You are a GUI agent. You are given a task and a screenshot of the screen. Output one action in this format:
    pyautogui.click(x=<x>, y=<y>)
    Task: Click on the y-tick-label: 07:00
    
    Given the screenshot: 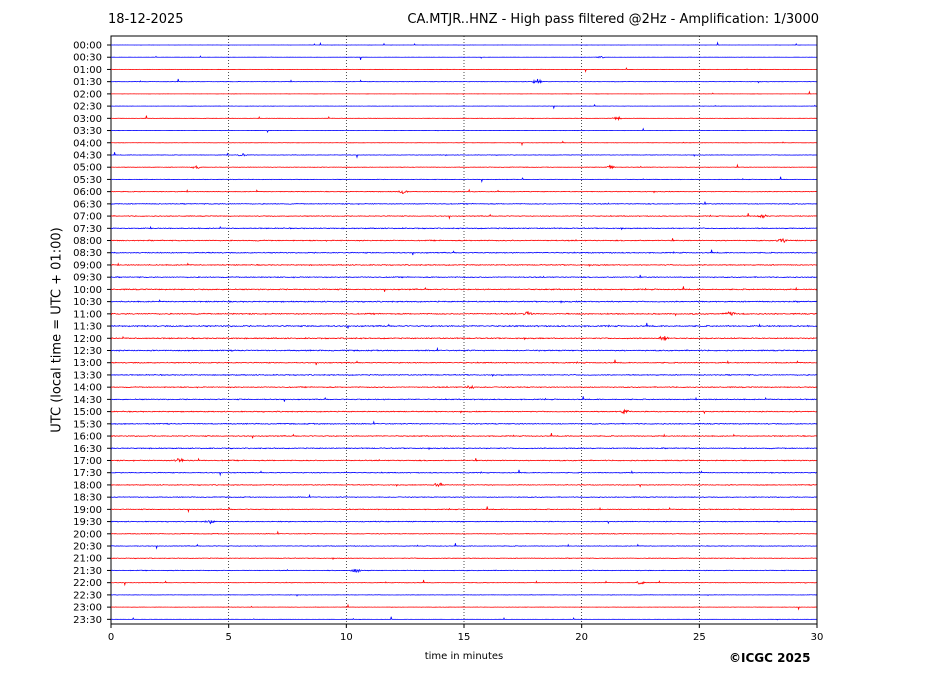 What is the action you would take?
    pyautogui.click(x=87, y=217)
    